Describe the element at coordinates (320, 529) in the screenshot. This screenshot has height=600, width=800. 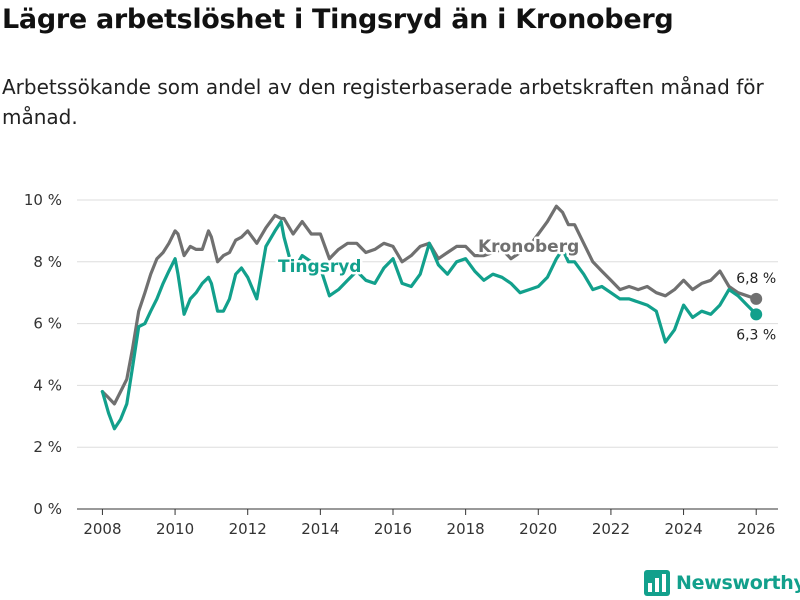
I see `x-tick-label: 2014` at that location.